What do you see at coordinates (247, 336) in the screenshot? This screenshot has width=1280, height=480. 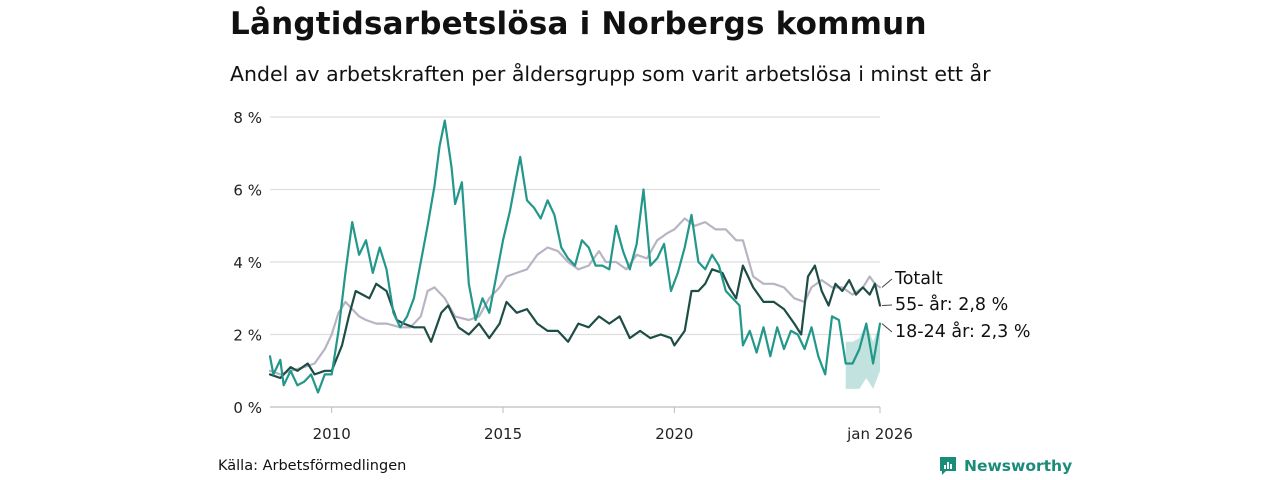 I see `y-tick-label: 2 %` at bounding box center [247, 336].